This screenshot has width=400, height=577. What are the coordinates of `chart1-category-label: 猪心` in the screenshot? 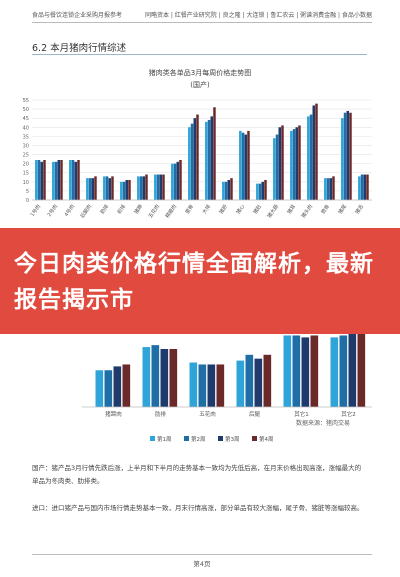 It's located at (240, 209).